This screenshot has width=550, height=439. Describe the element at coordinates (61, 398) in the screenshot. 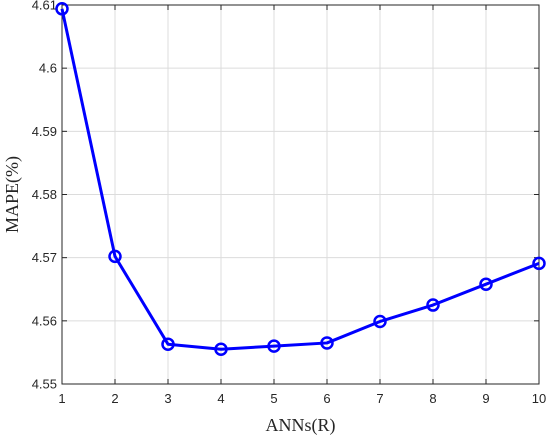

I see `x-tick-label: 1` at that location.